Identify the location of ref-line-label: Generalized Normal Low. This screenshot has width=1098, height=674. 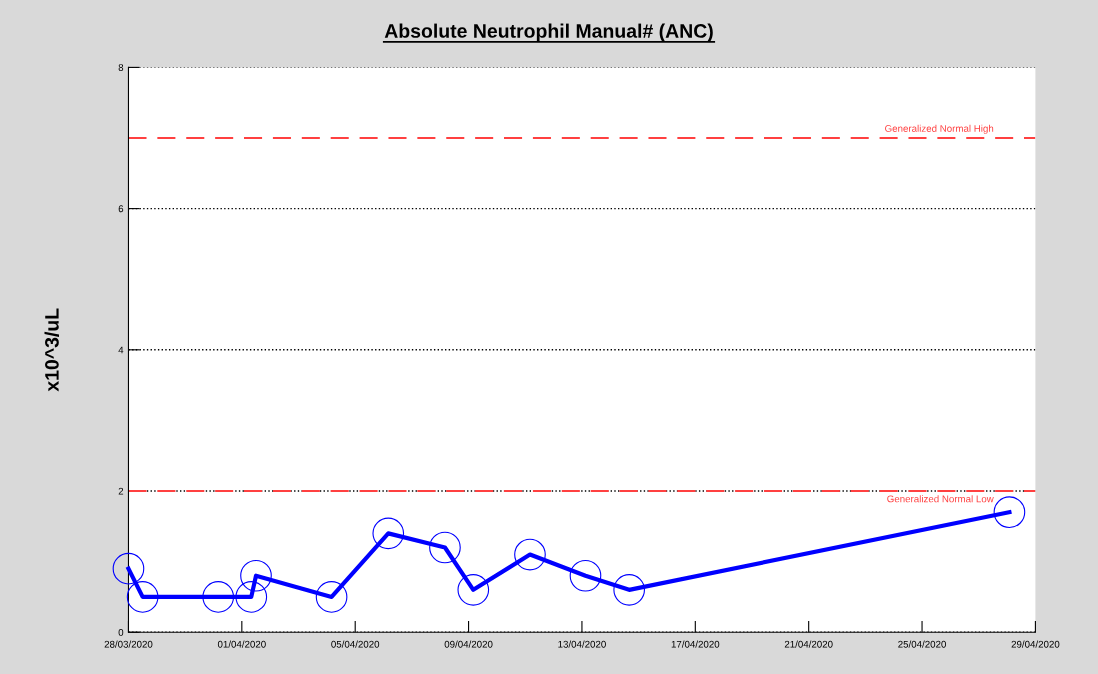
(940, 499).